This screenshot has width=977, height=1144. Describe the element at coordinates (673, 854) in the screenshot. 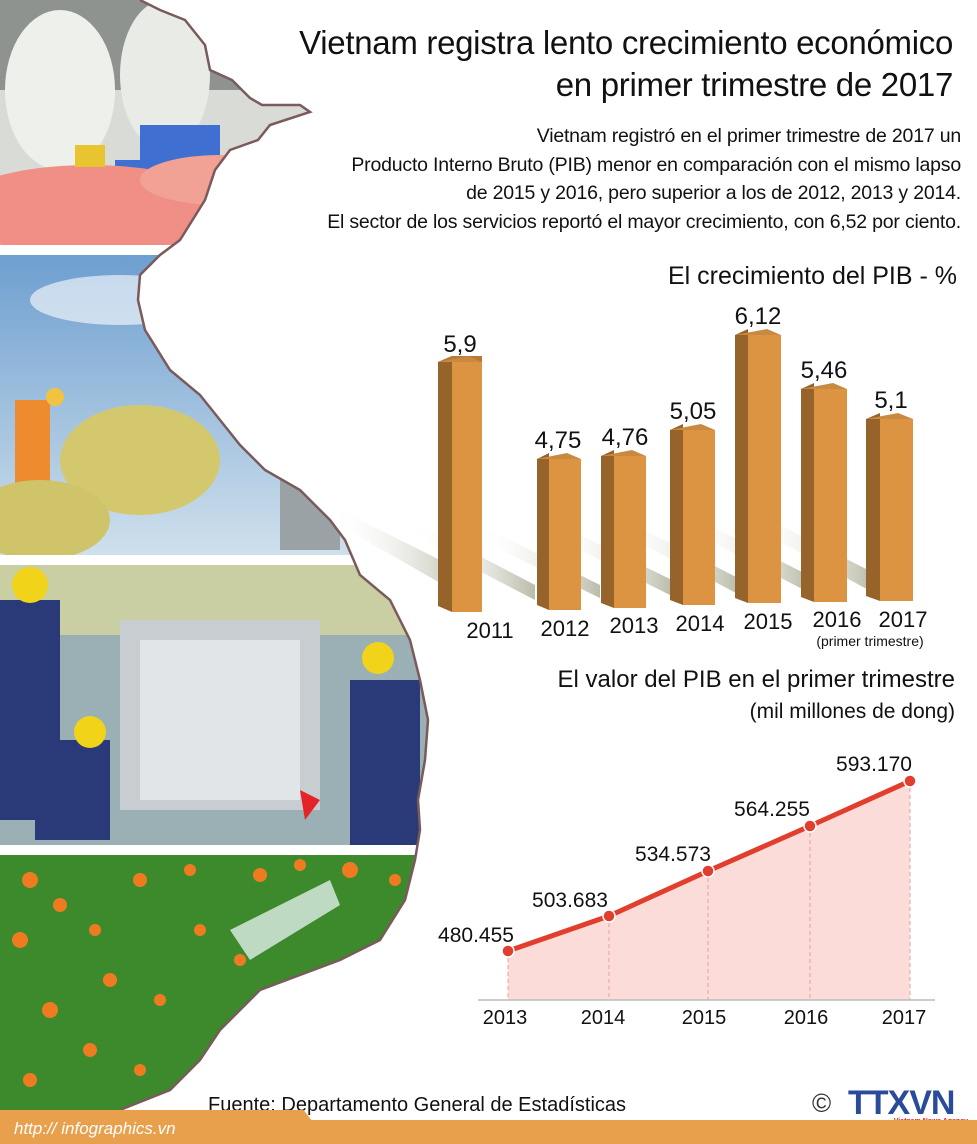

I see `line-label-2015: 534.573` at that location.